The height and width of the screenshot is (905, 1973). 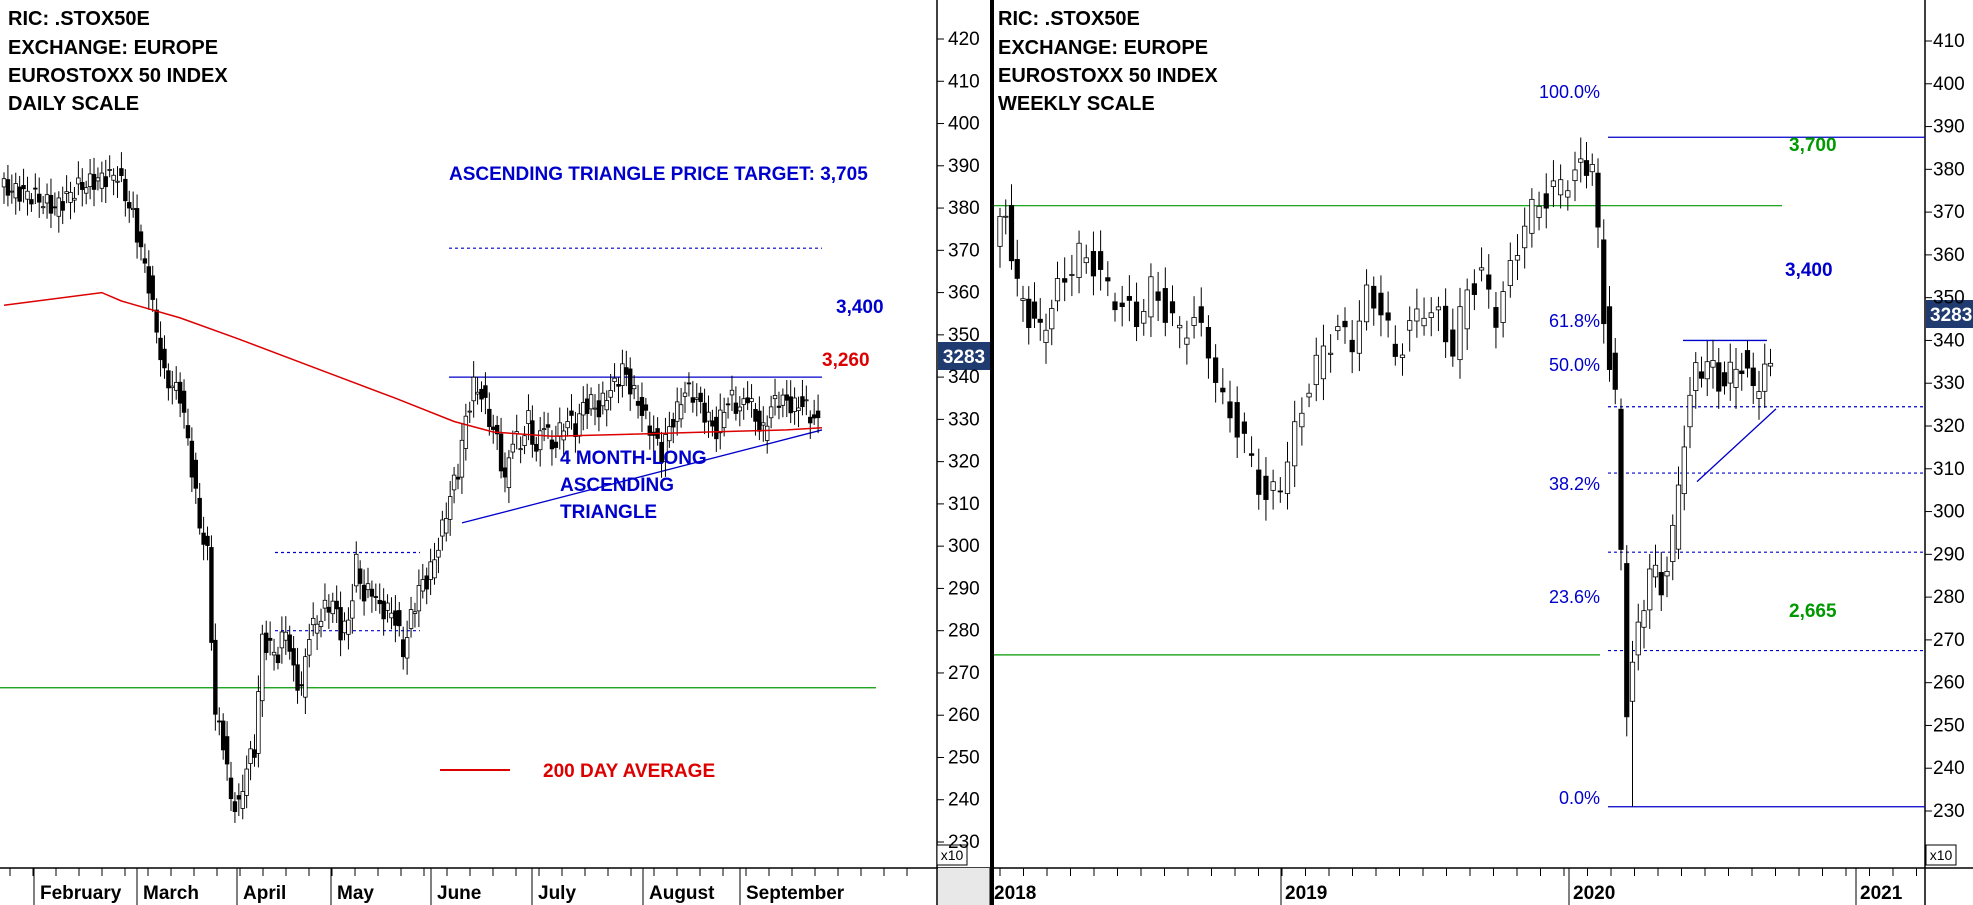 I want to click on left-multiplier: x10, so click(x=952, y=855).